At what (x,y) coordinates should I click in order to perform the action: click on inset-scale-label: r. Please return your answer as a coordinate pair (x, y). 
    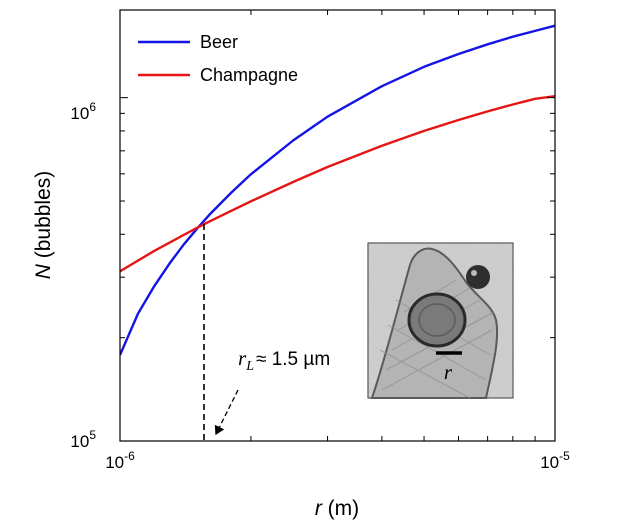
    Looking at the image, I should click on (448, 372).